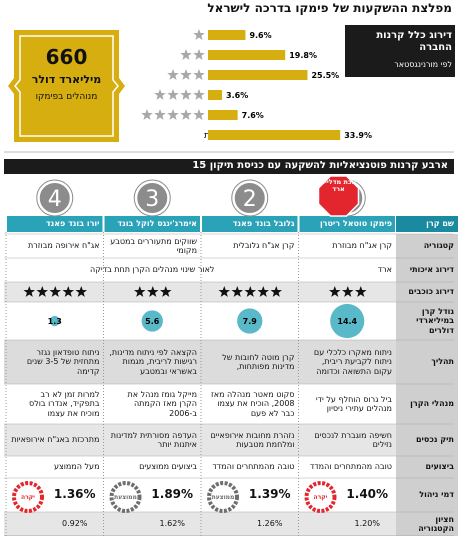 The height and width of the screenshot is (536, 458). What do you see at coordinates (260, 35) in the screenshot?
I see `value-label: 9.6%` at bounding box center [260, 35].